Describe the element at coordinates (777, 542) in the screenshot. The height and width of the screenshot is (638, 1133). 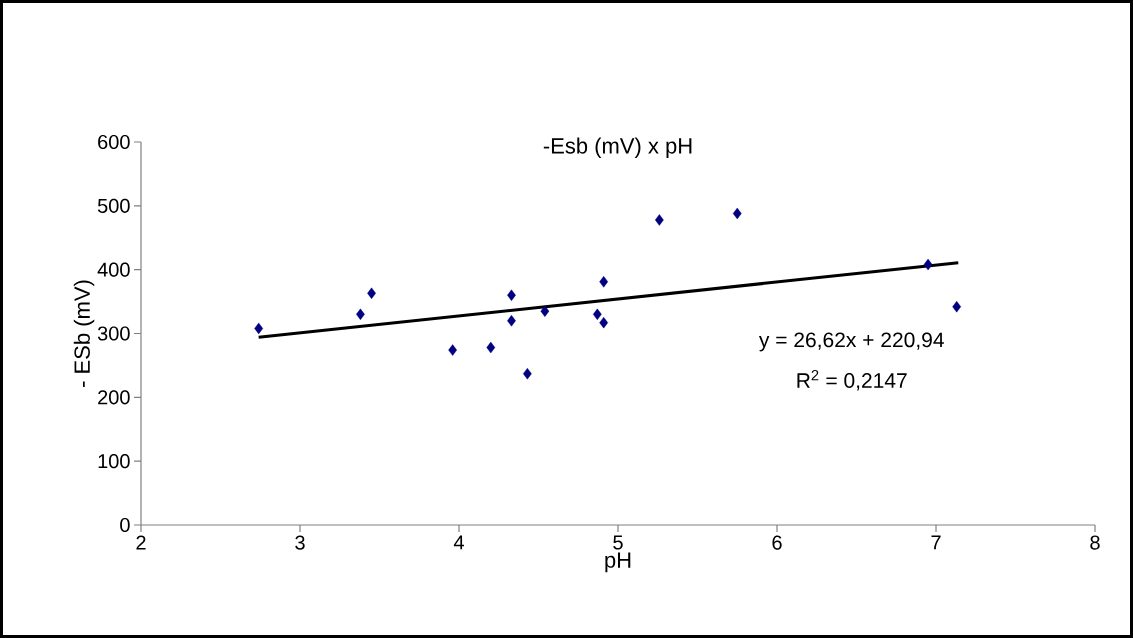
I see `x-tick-label: 6` at that location.